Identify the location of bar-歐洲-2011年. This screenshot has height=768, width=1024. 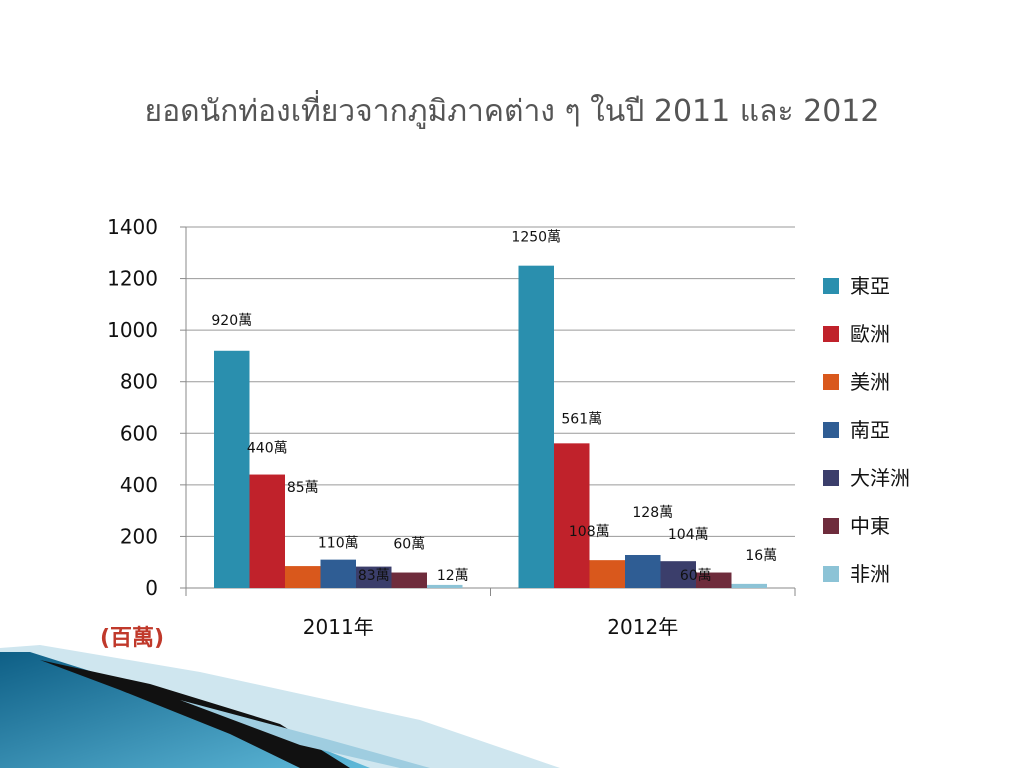
(267, 531).